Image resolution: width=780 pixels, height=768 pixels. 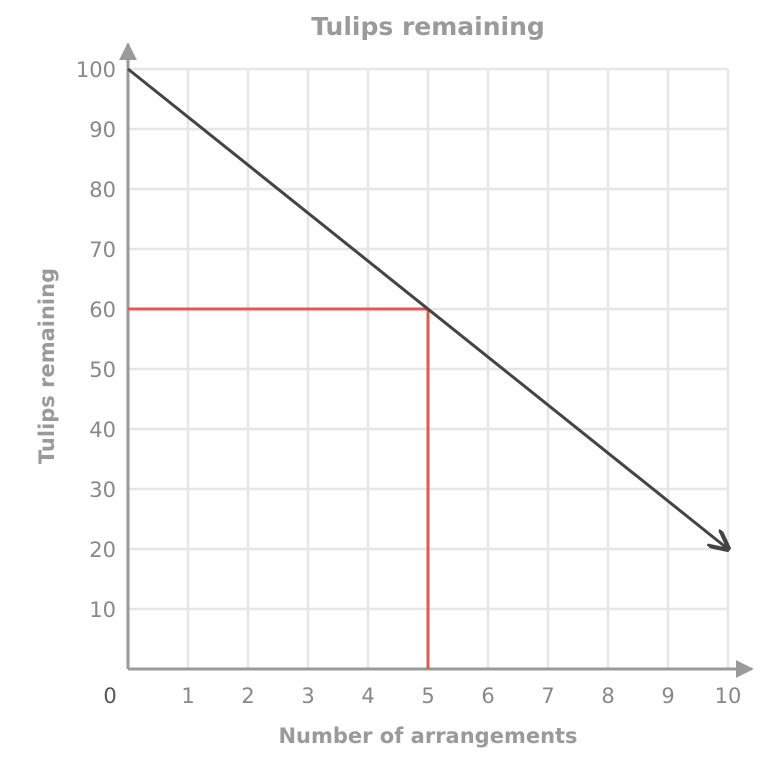 What do you see at coordinates (367, 696) in the screenshot?
I see `x-tick-label: 4` at bounding box center [367, 696].